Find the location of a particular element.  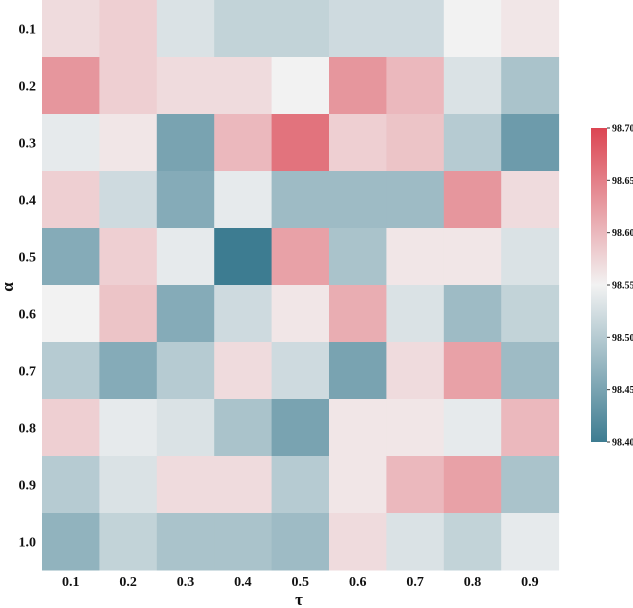

y-tick-label: 0.9 is located at coordinates (28, 486).